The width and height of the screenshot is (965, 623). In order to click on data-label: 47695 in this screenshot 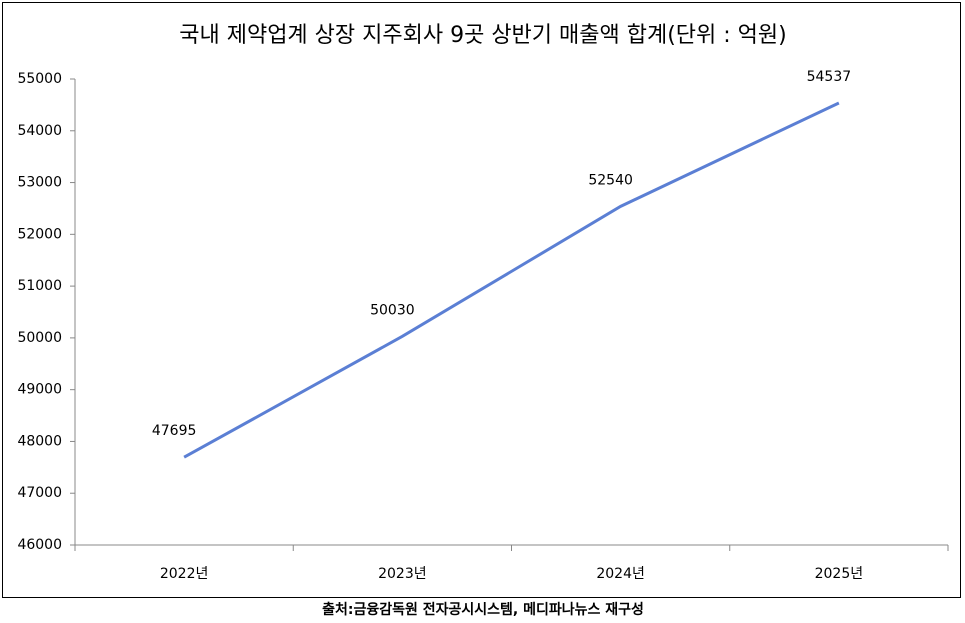, I will do `click(174, 431)`.